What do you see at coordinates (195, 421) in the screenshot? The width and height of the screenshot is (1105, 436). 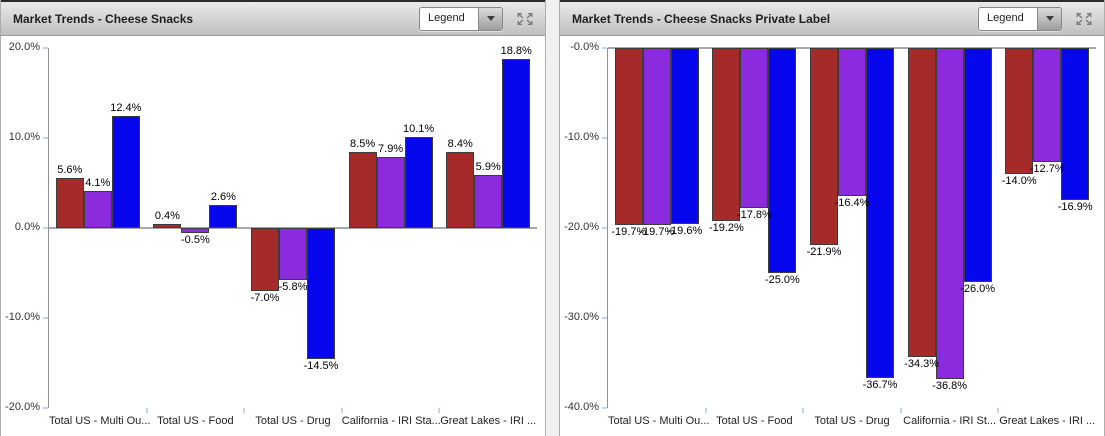 I see `x-category-label: Total US - Food` at bounding box center [195, 421].